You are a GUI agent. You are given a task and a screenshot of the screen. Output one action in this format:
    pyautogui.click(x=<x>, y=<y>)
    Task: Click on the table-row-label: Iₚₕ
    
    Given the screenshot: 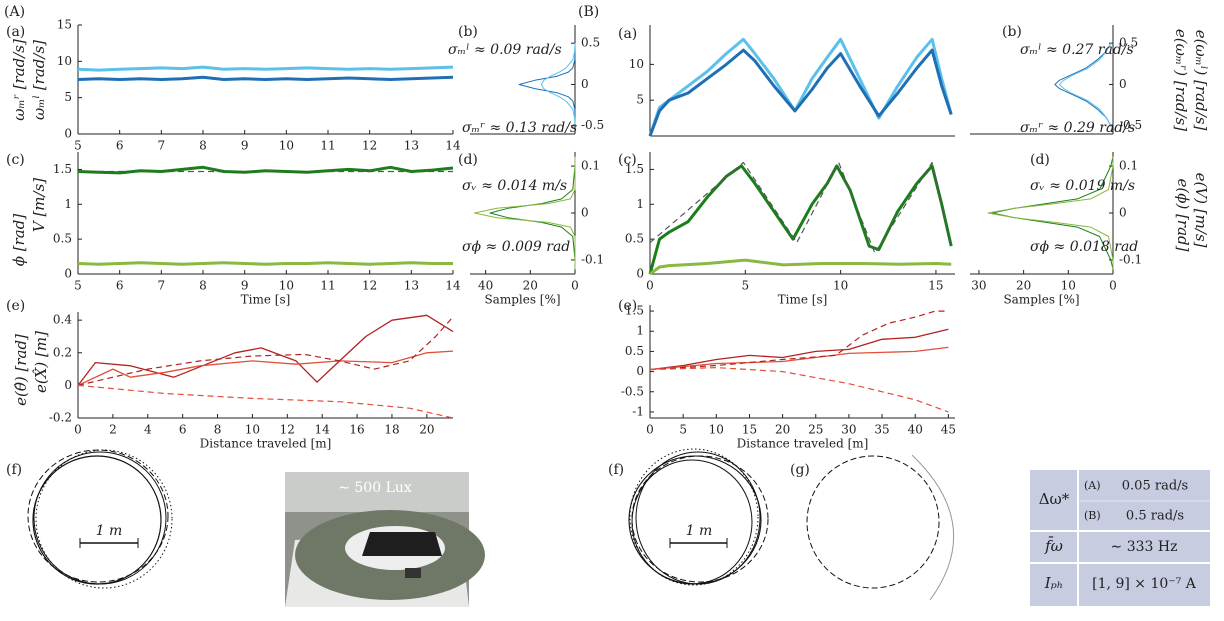 What is the action you would take?
    pyautogui.click(x=1053, y=583)
    